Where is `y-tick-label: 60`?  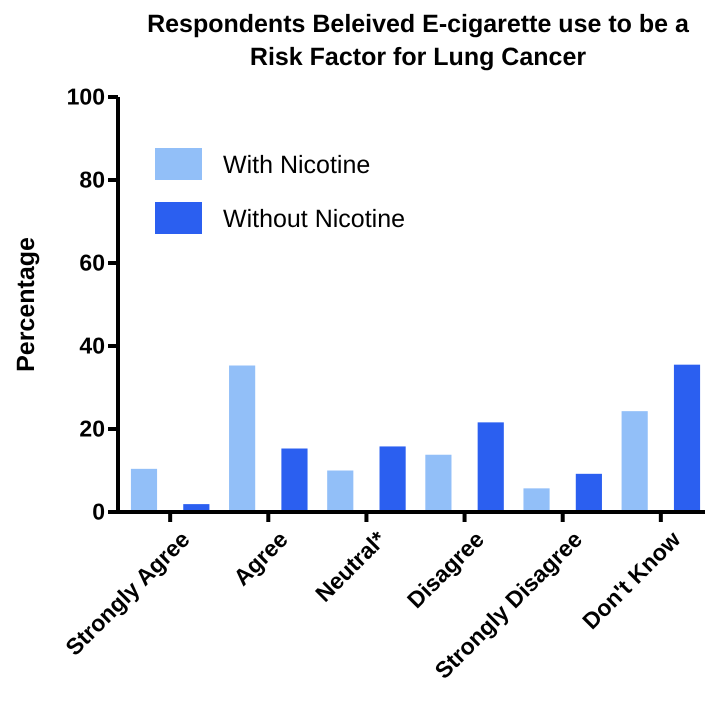
y-tick-label: 60 is located at coordinates (92, 262).